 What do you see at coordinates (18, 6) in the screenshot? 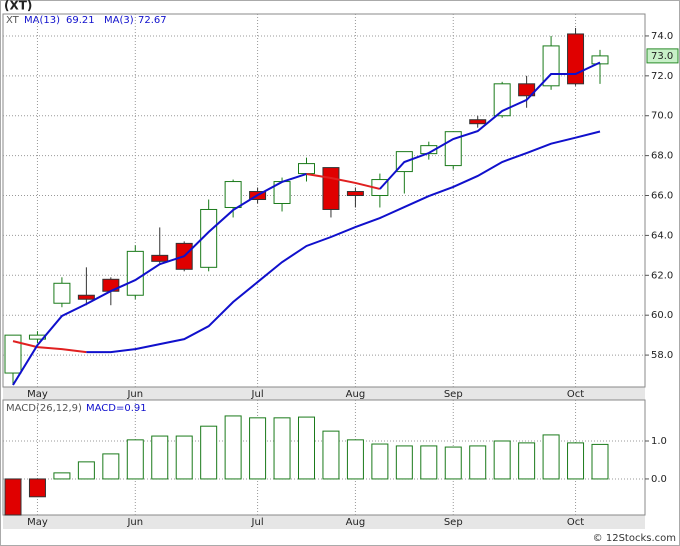
I see `chart-title: (XT)` at bounding box center [18, 6].